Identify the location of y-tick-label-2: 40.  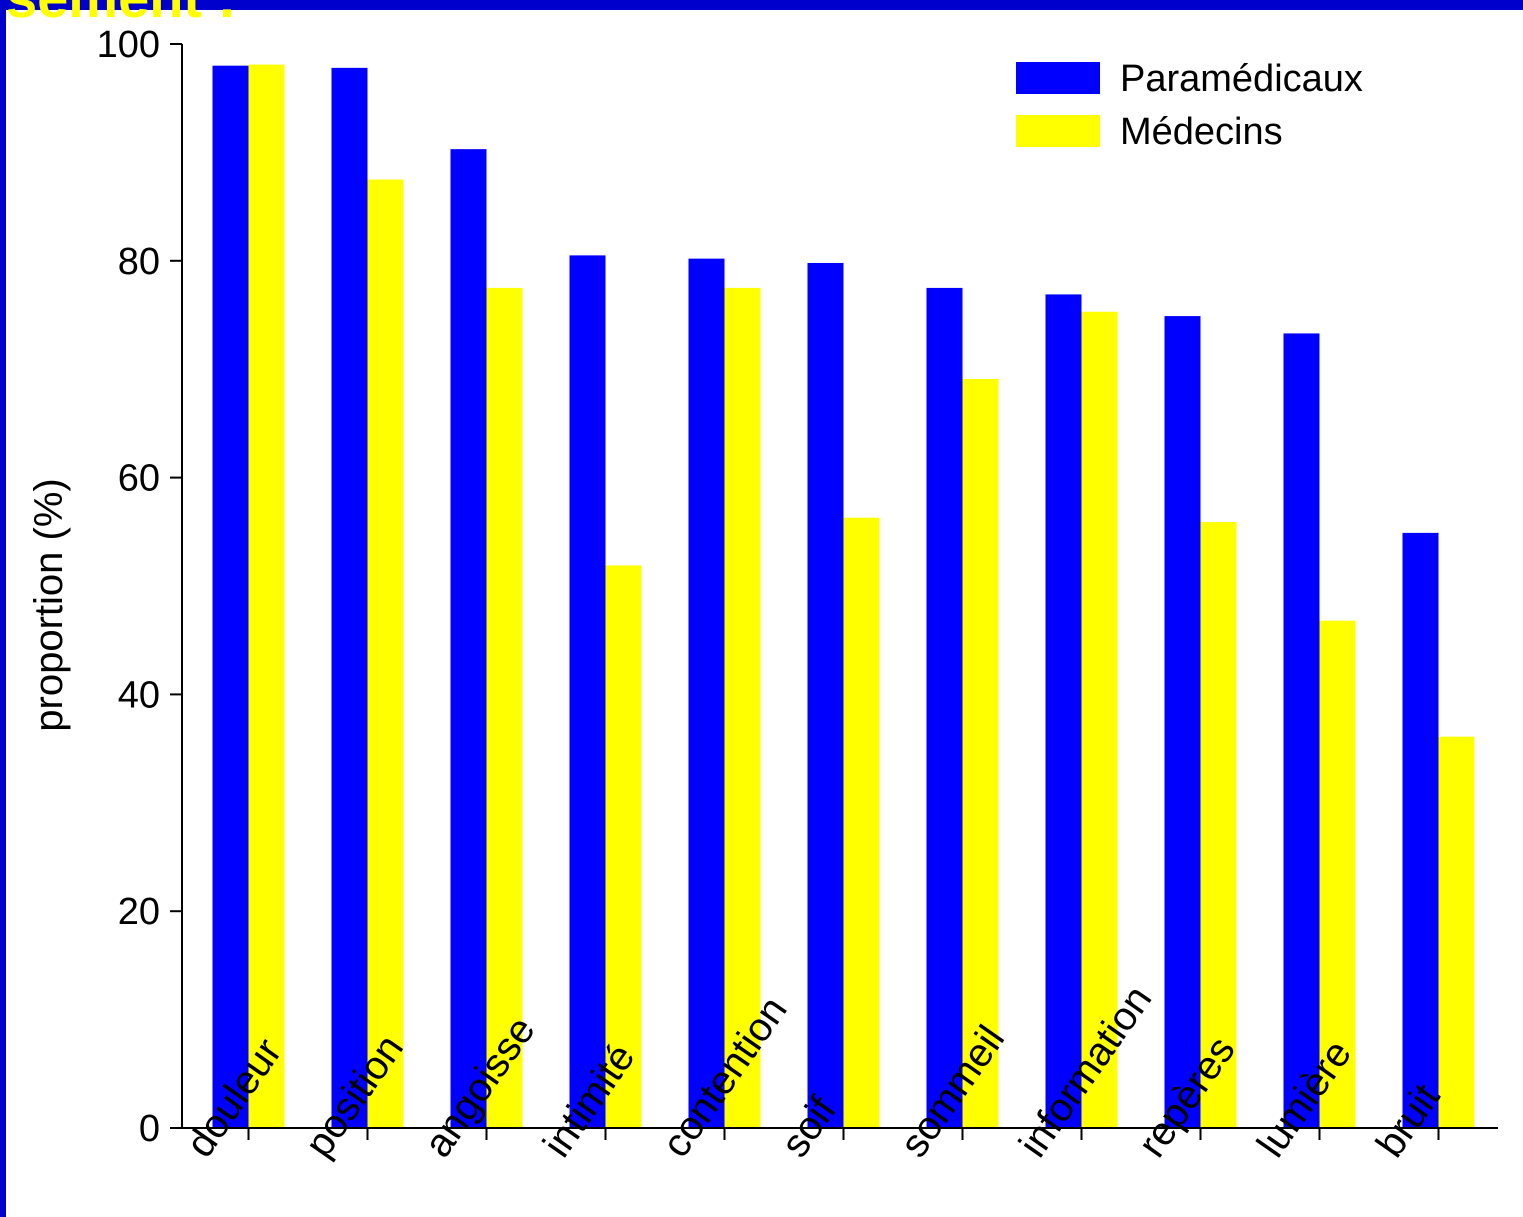
(139, 695).